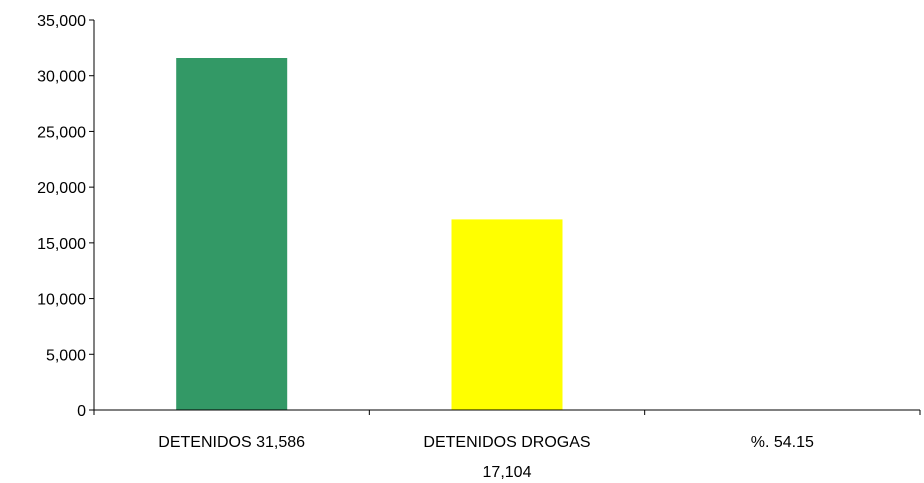 Image resolution: width=924 pixels, height=483 pixels. I want to click on y-tick-label: 0, so click(81, 411).